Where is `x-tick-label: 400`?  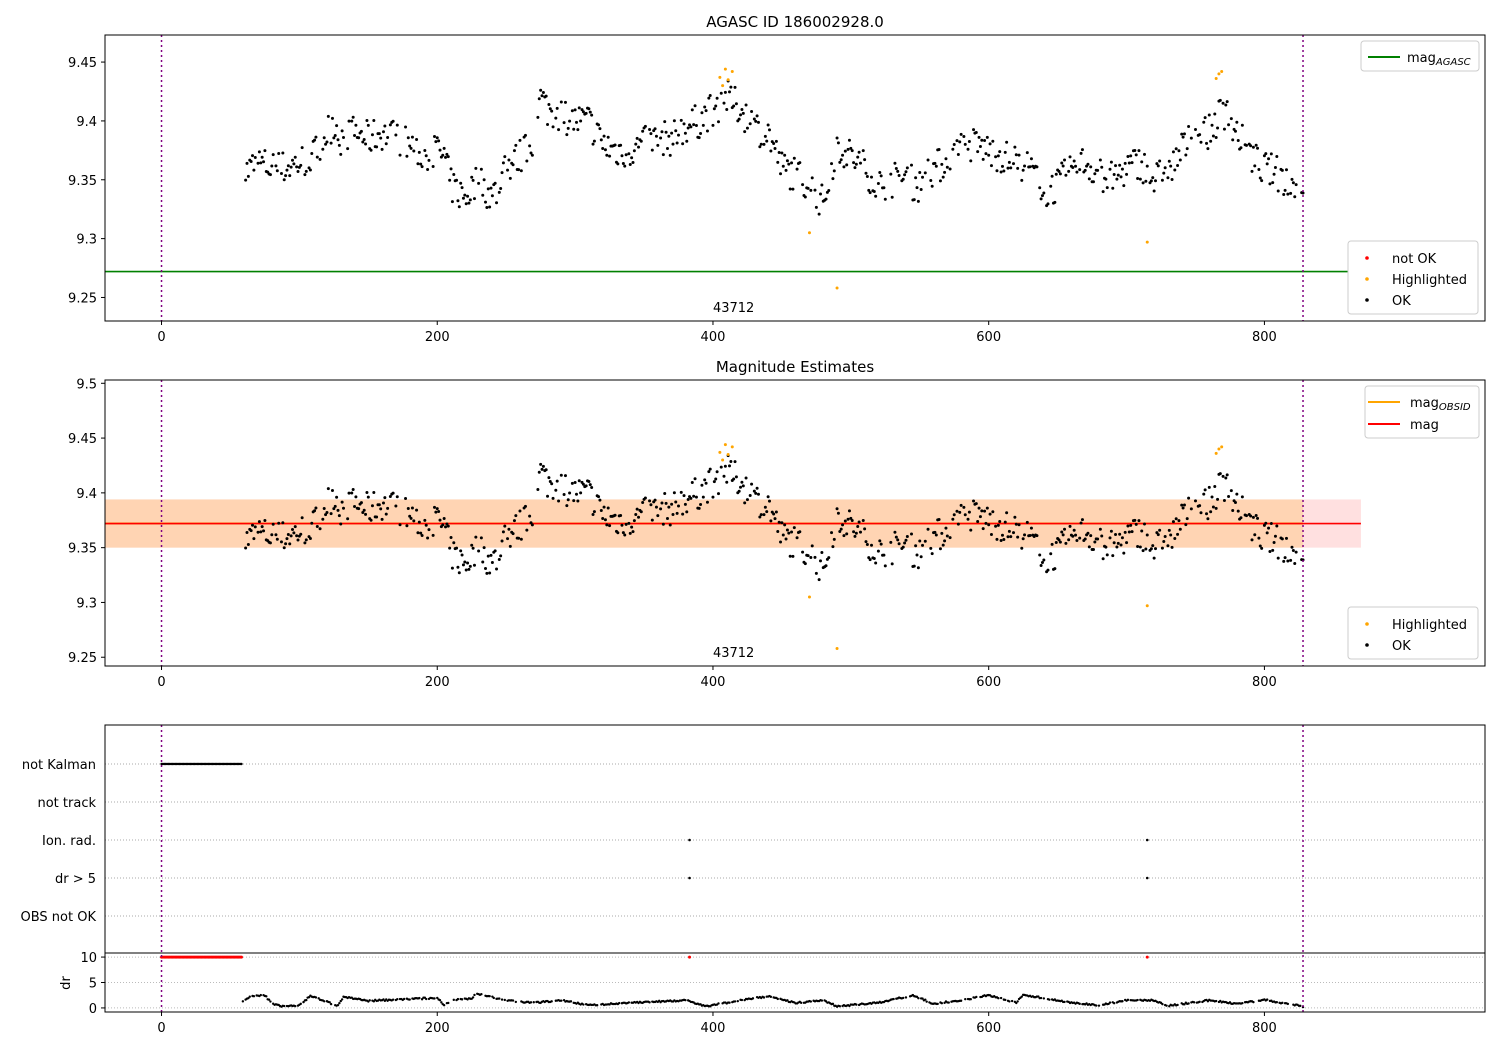
x-tick-label: 400 is located at coordinates (713, 337).